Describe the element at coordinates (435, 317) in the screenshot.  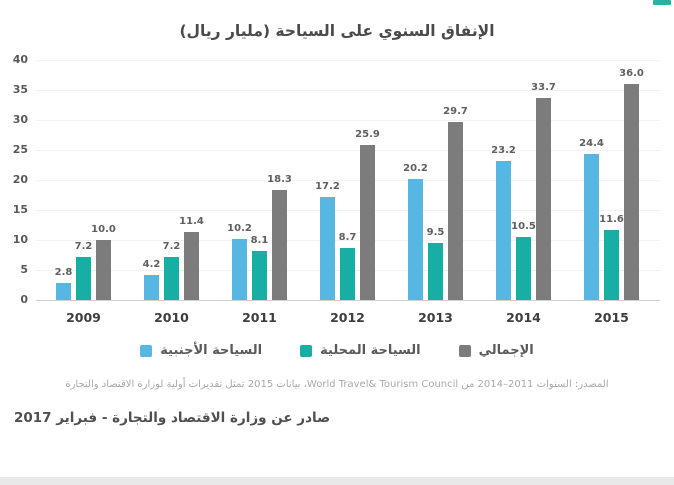
I see `x-category-label: 2013` at that location.